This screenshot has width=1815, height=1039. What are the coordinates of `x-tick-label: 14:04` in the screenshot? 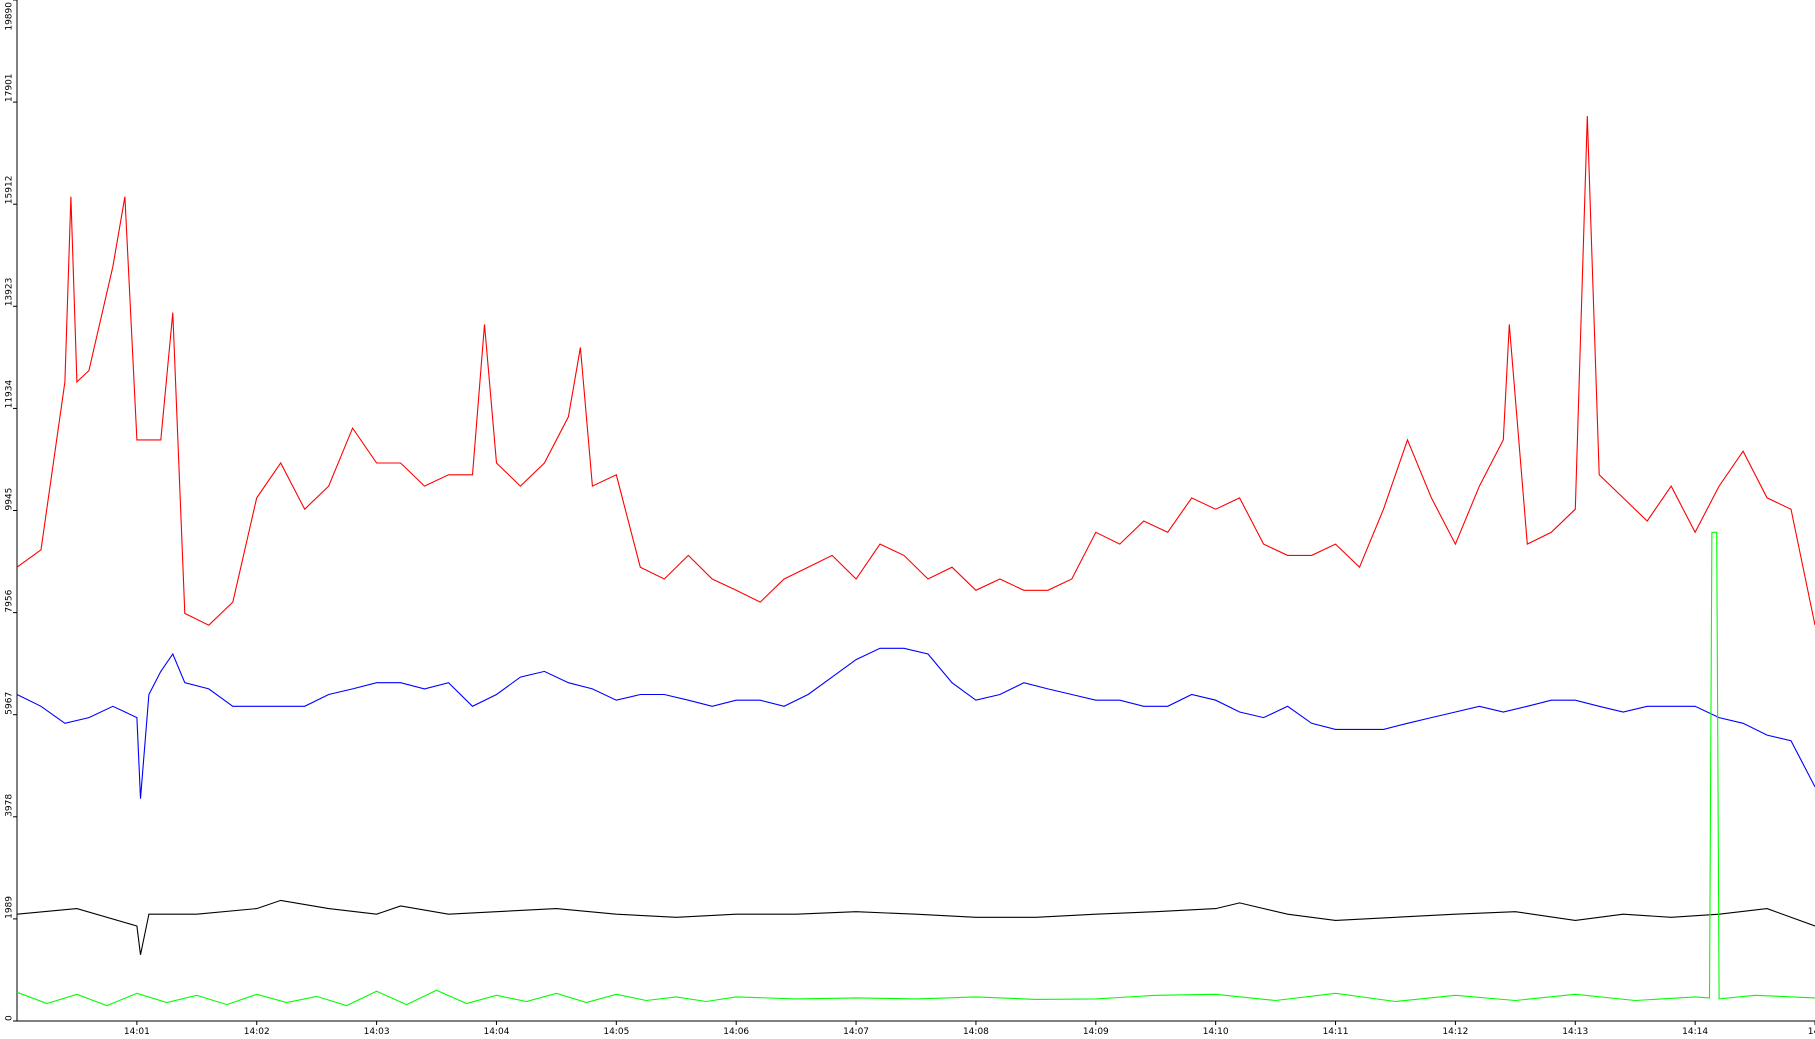 It's located at (496, 1032).